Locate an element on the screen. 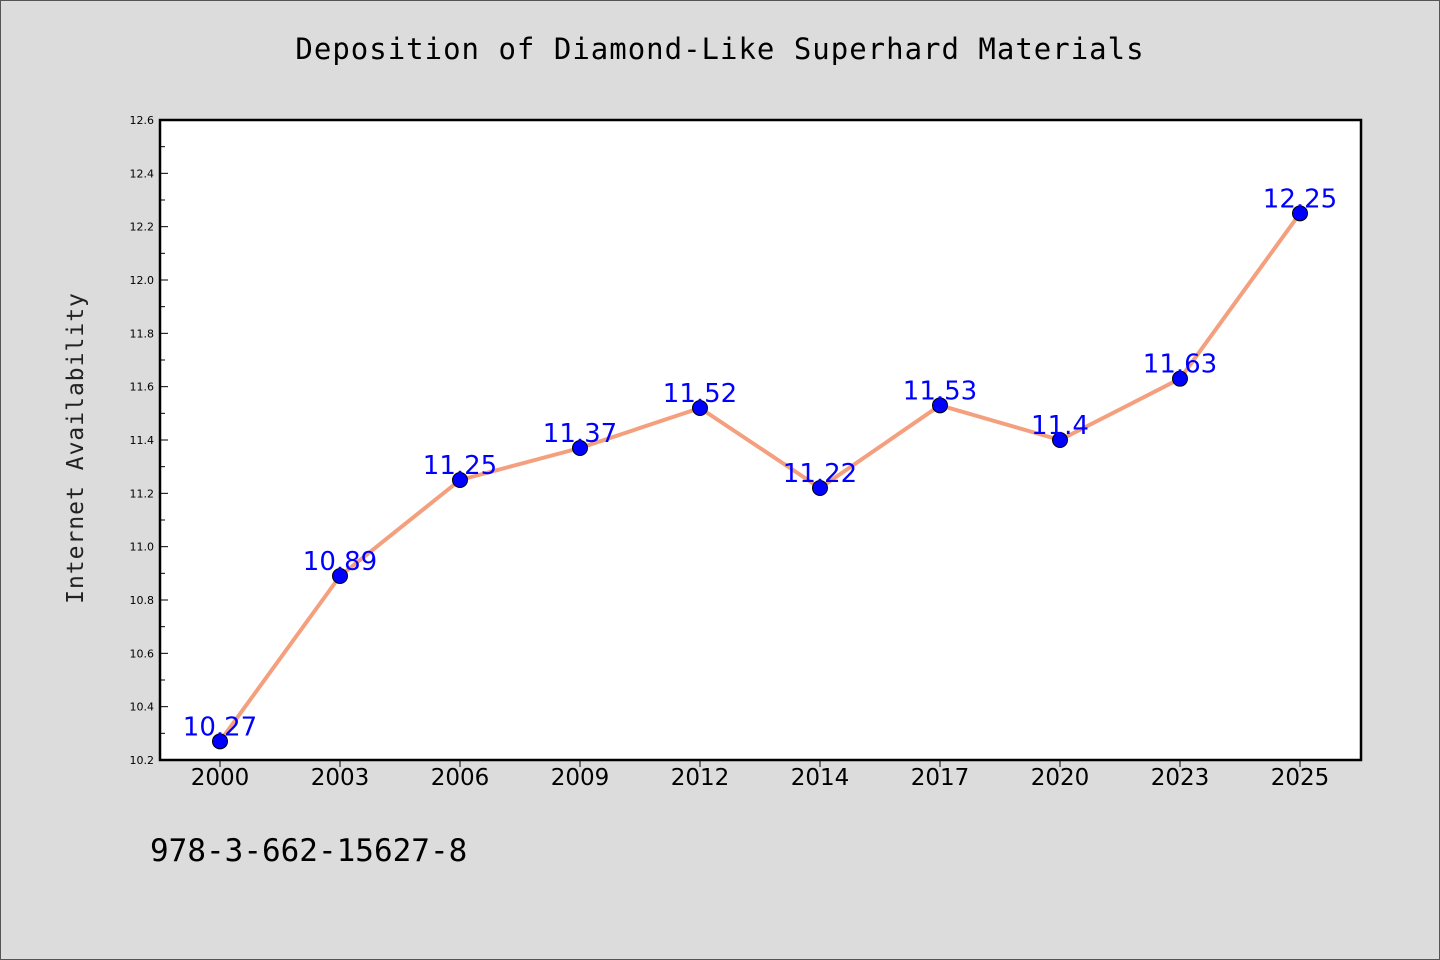 This screenshot has height=960, width=1440. x-tick-label: 2025 is located at coordinates (1300, 778).